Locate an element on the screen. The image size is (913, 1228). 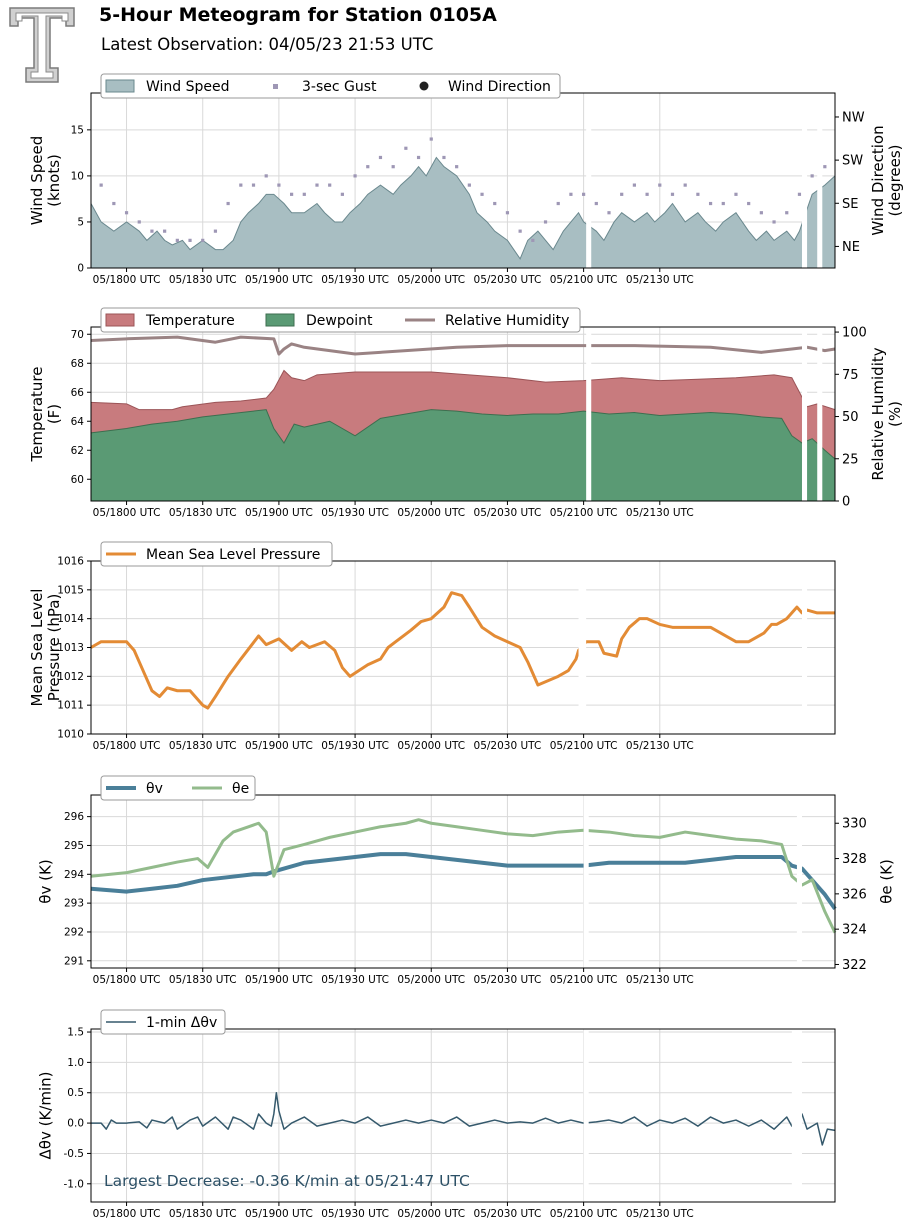
plot-frame is located at coordinates (463, 881).